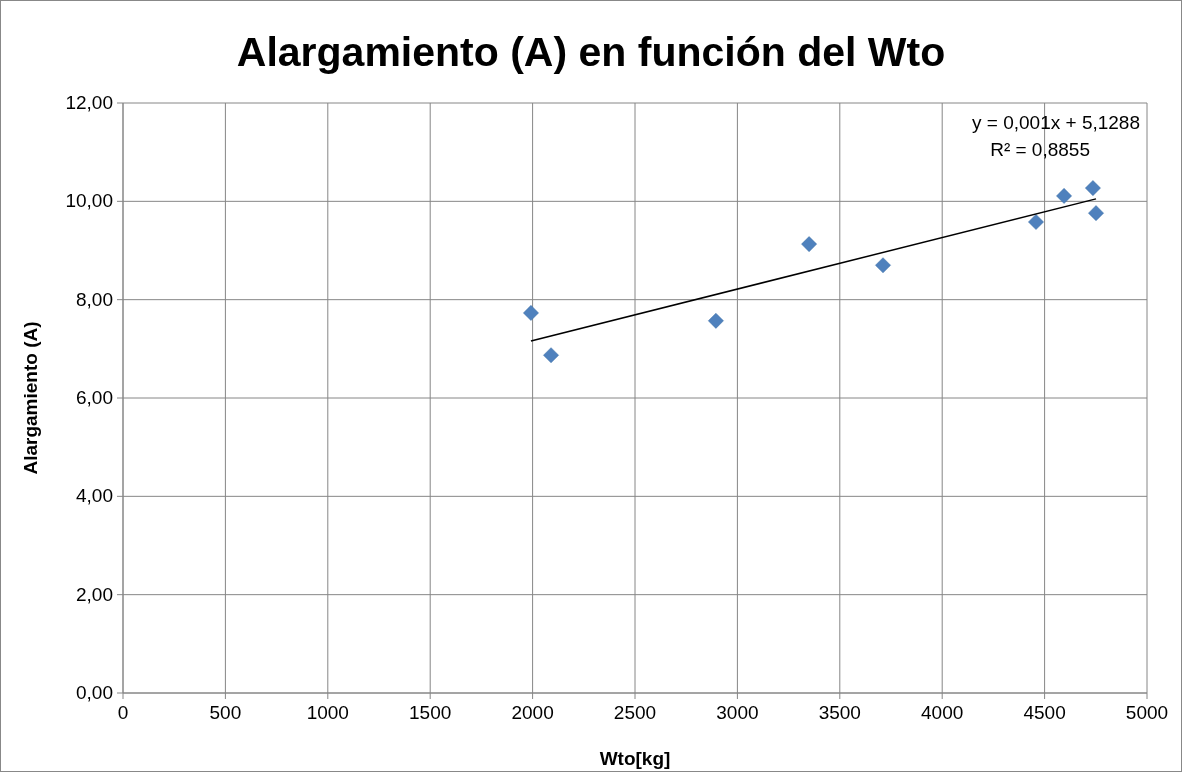 The image size is (1182, 772). I want to click on x-tick-label: 1000, so click(327, 712).